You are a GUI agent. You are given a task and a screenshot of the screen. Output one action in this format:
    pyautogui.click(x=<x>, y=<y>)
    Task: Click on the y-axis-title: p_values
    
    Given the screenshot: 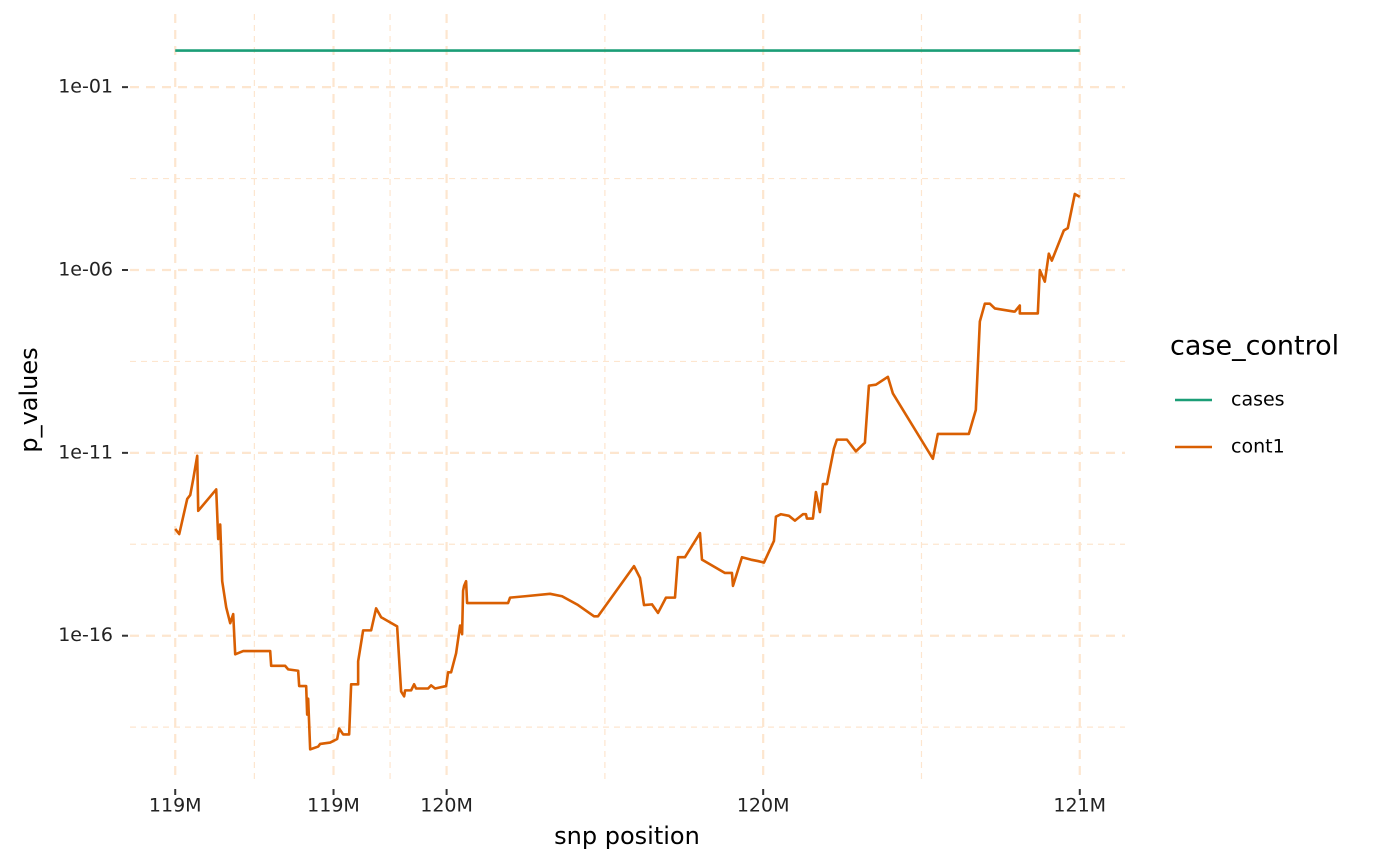 What is the action you would take?
    pyautogui.click(x=29, y=399)
    